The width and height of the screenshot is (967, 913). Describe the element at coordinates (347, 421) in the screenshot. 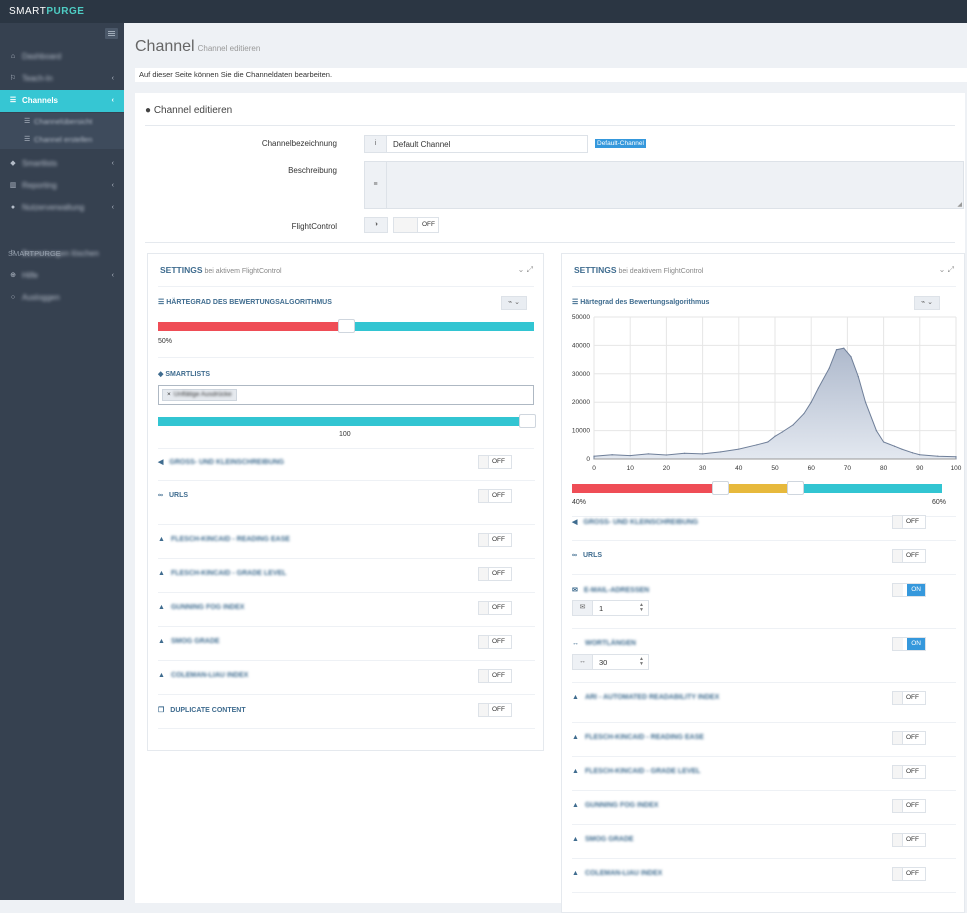

I see `smartlist-slider` at that location.